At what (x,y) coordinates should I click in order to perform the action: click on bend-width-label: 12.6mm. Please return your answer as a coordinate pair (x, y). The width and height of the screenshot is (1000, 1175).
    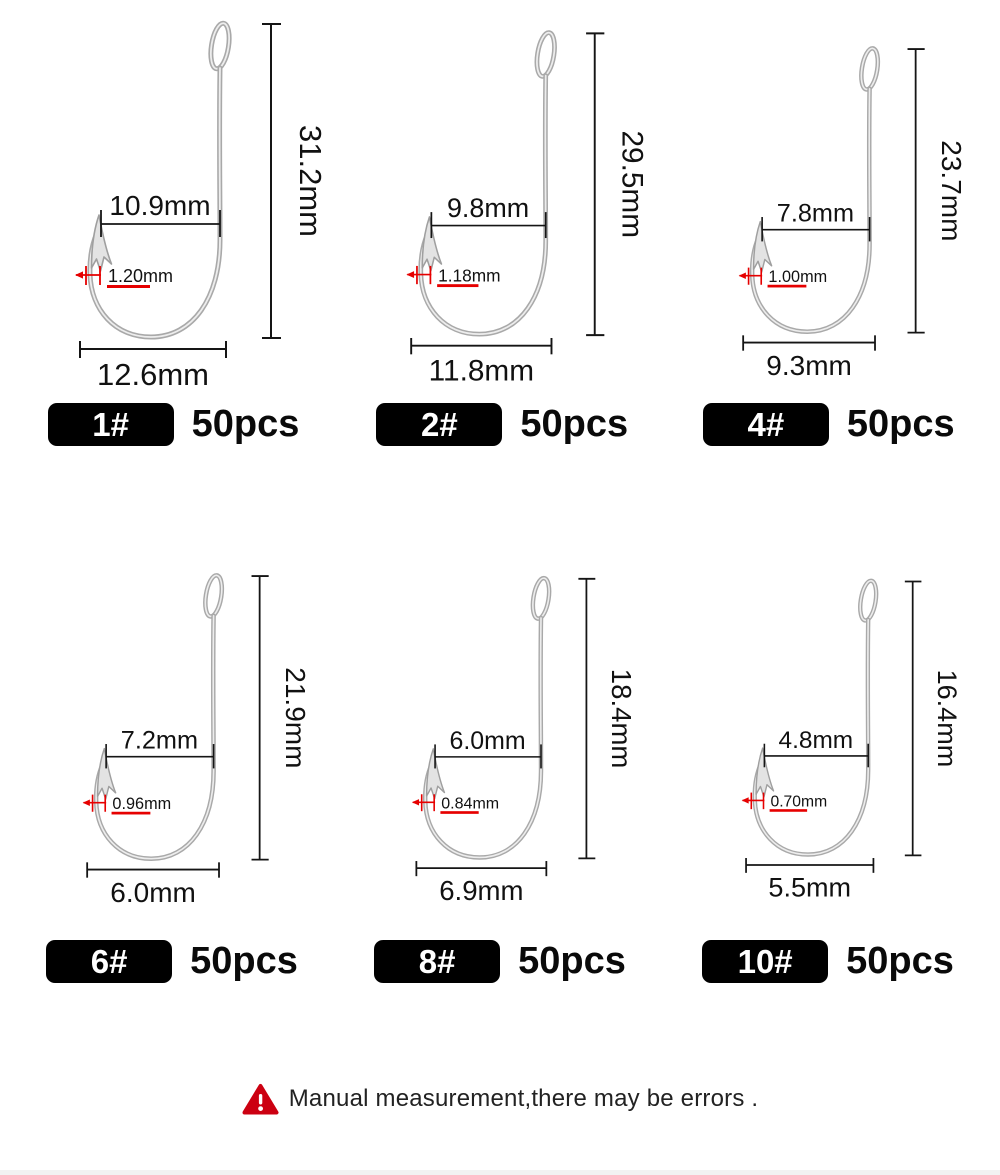
    Looking at the image, I should click on (153, 374).